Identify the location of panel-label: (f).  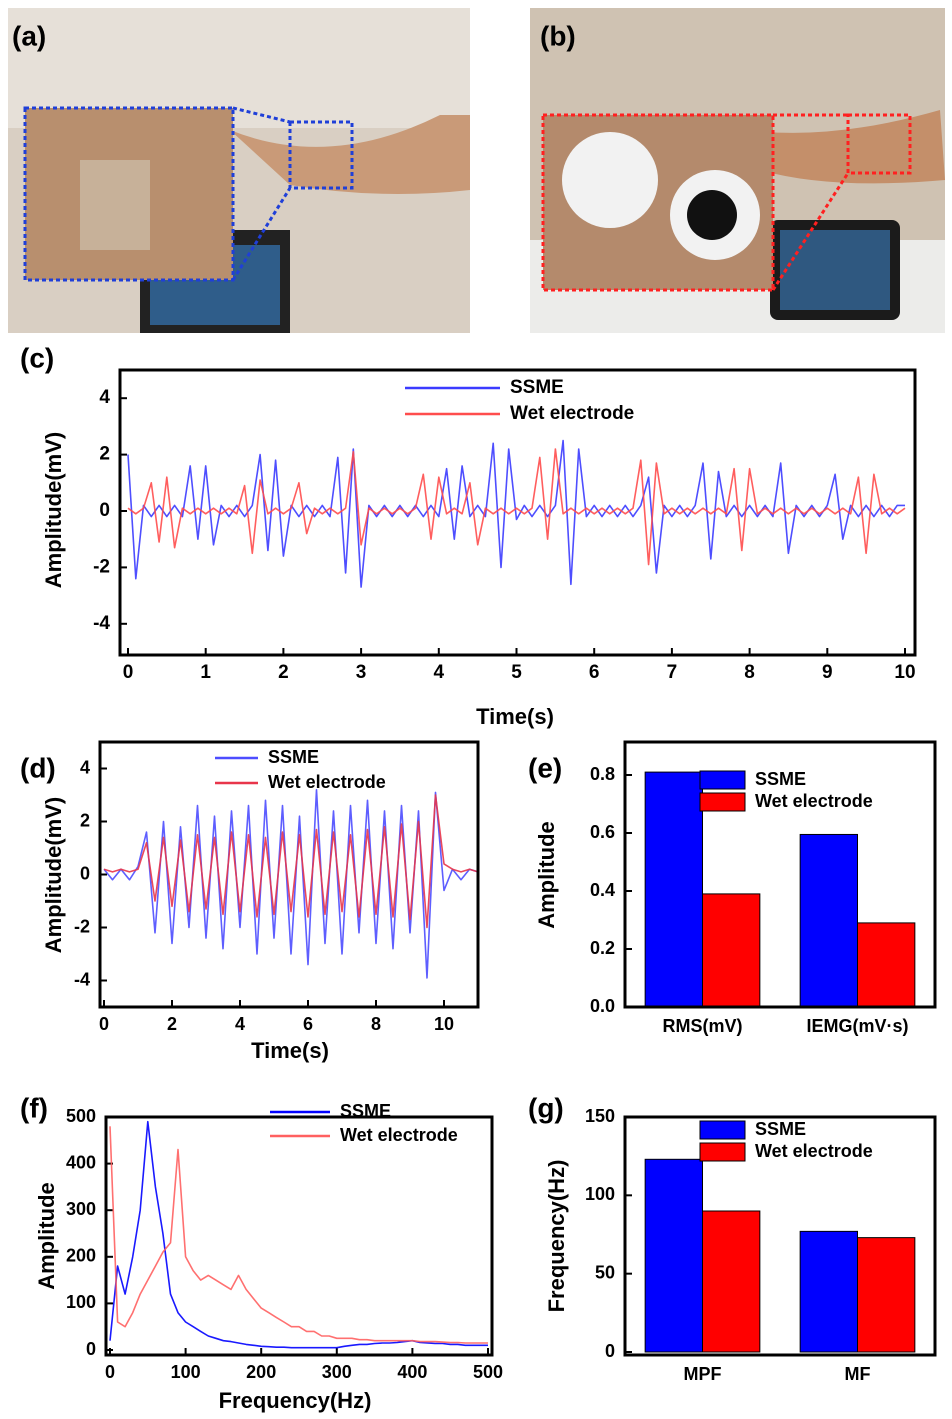
(34, 1107).